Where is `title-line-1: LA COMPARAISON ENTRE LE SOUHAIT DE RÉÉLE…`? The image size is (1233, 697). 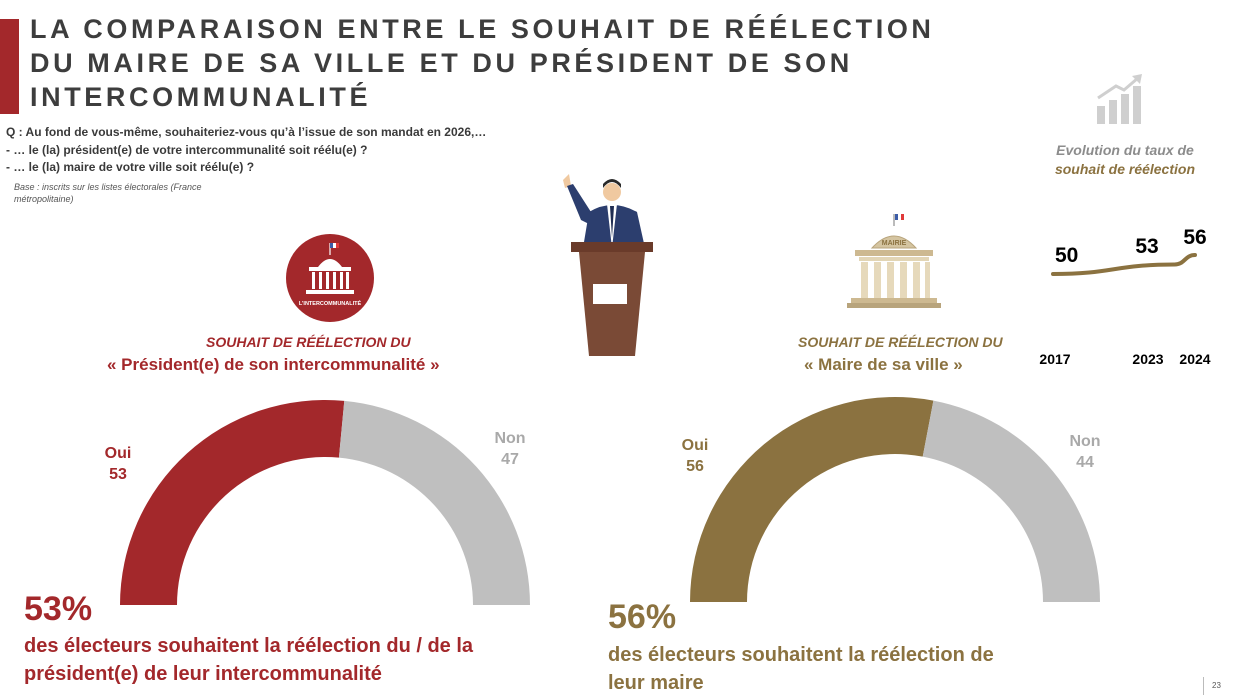
title-line-1: LA COMPARAISON ENTRE LE SOUHAIT DE RÉÉLE… is located at coordinates (482, 29).